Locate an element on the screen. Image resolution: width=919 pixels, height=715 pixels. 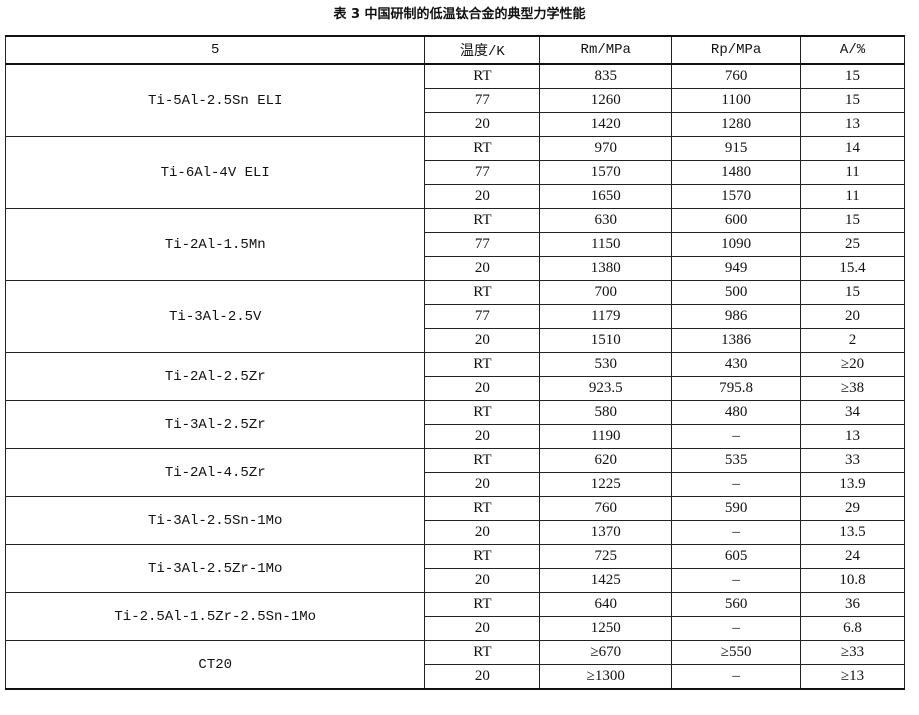
rm-cell: 923.5 is located at coordinates (606, 388).